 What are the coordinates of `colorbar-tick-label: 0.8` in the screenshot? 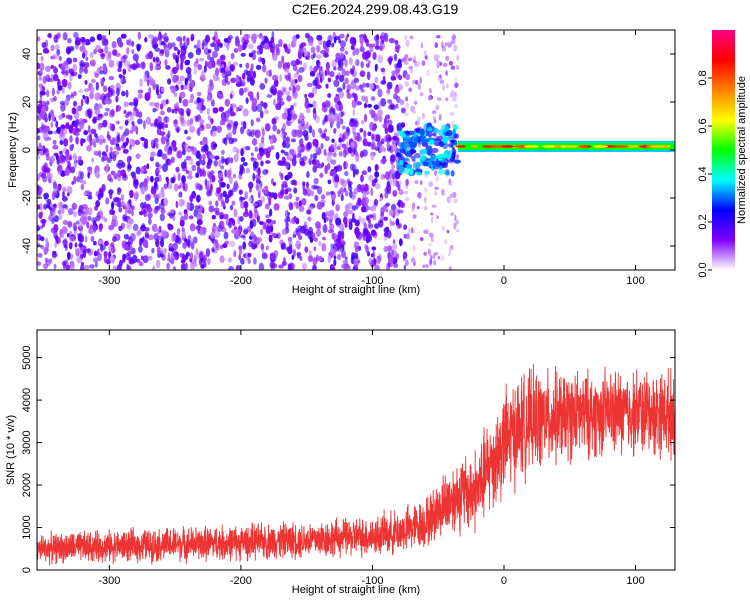 It's located at (703, 77).